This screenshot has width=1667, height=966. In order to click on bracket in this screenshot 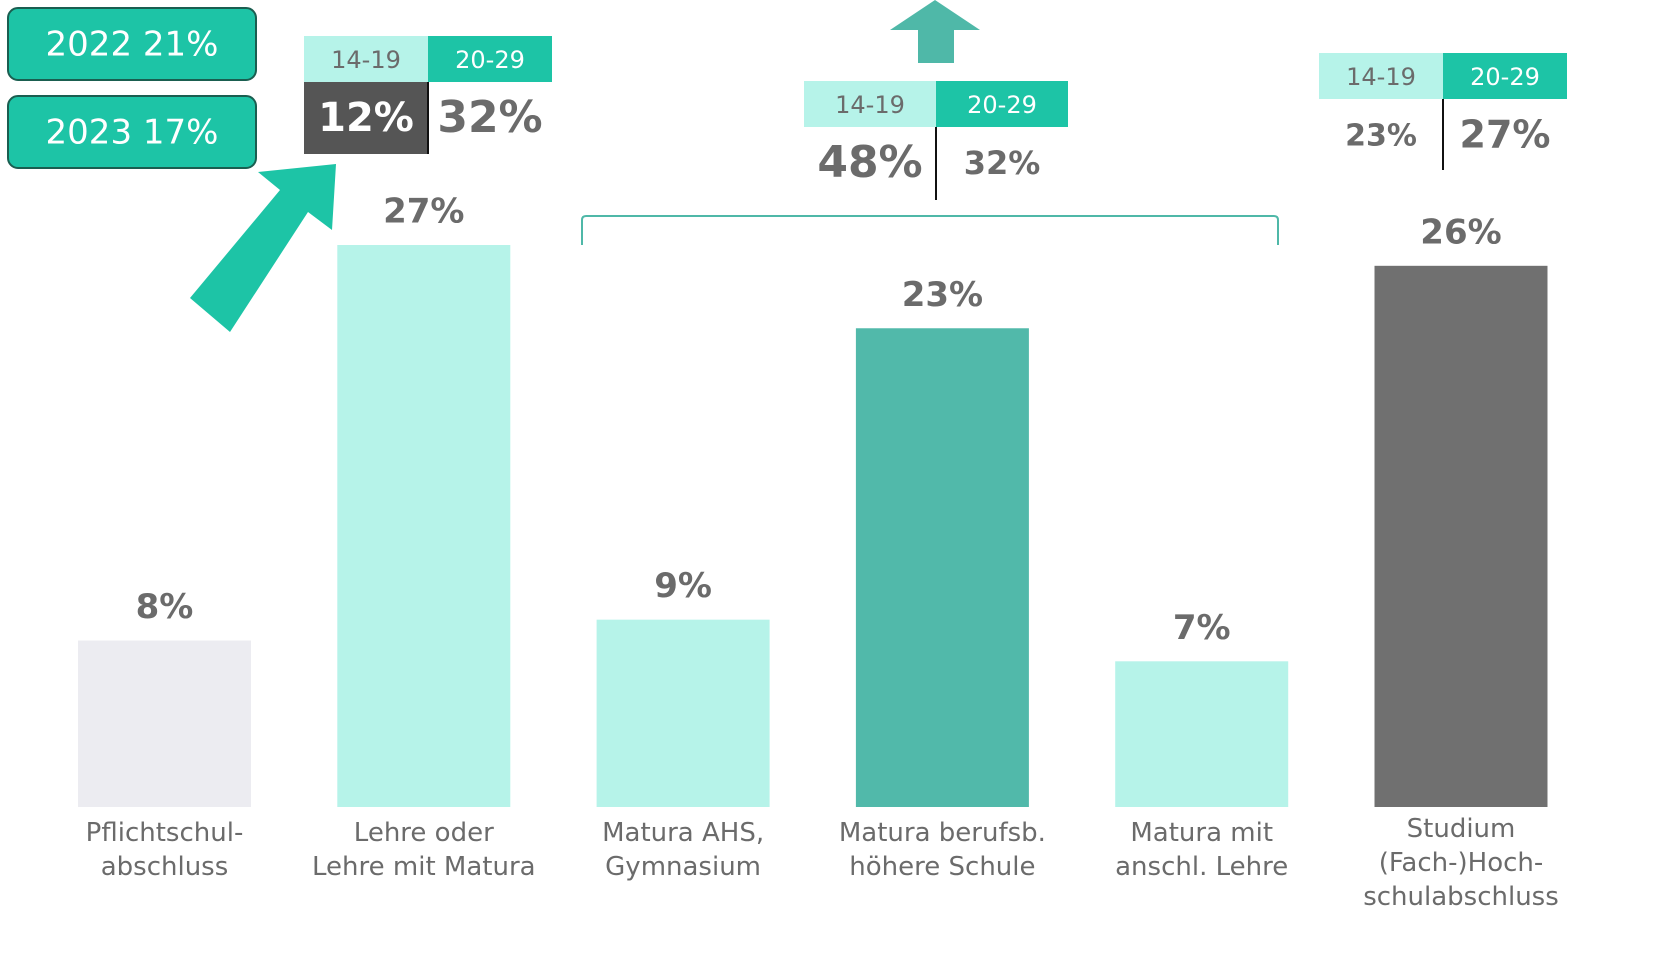, I will do `click(930, 230)`.